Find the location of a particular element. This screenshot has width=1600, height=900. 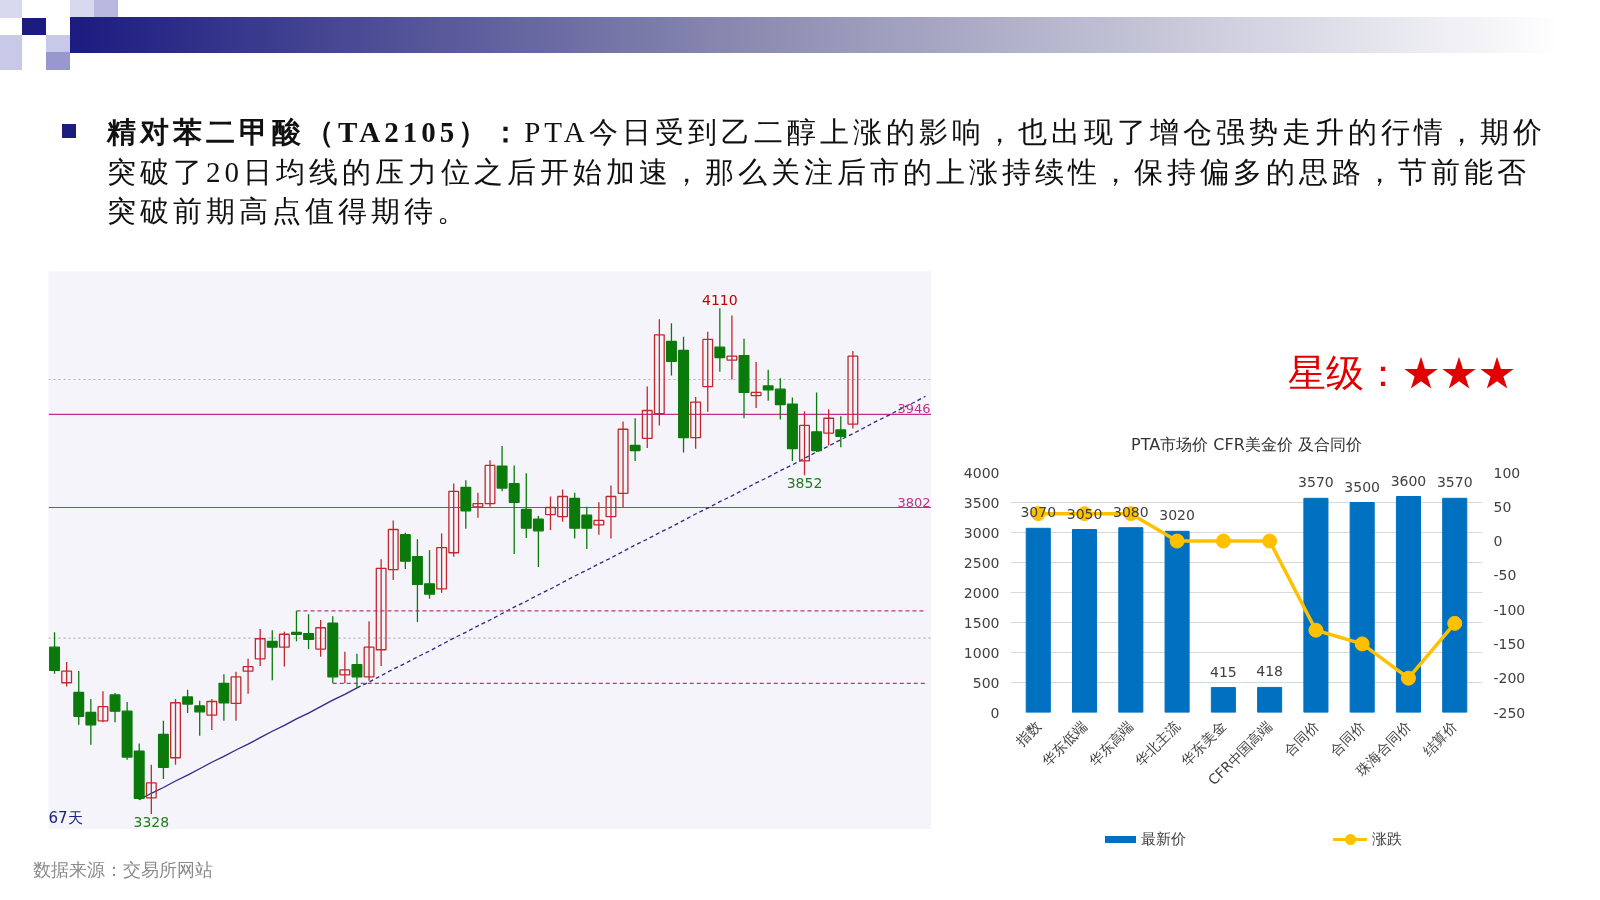

ref-line-label: 3946 is located at coordinates (914, 409).